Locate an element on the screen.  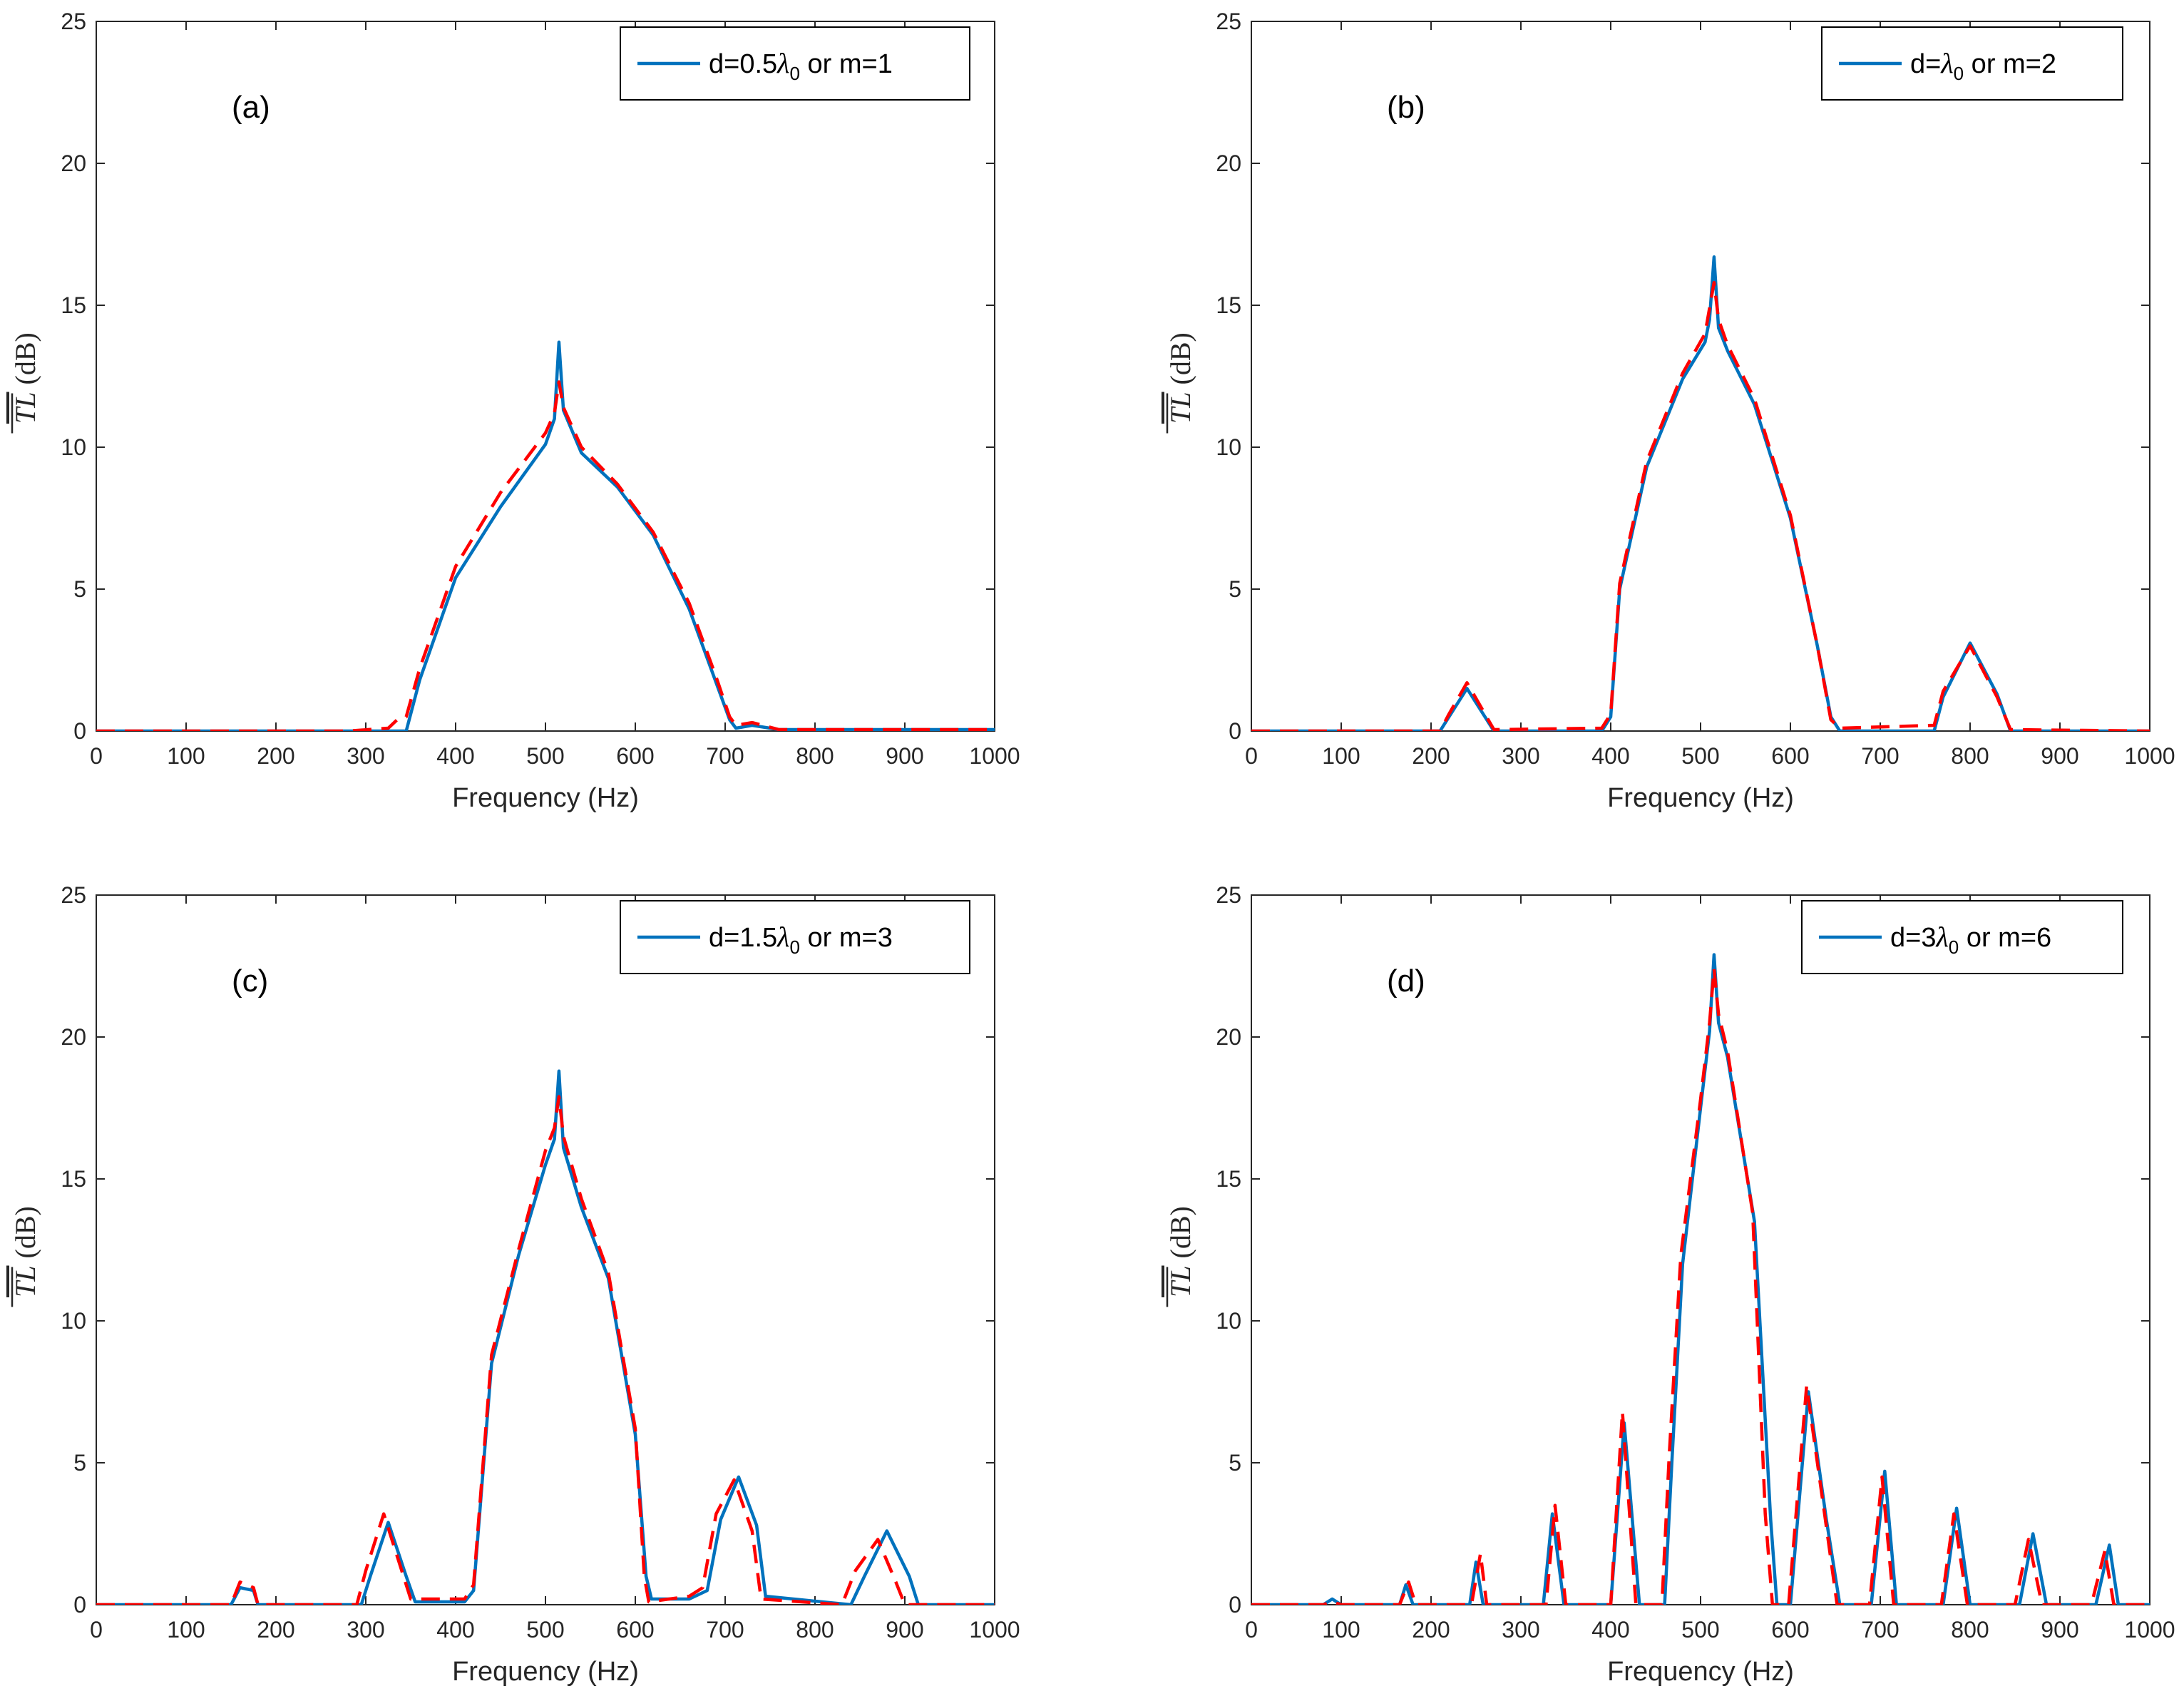
legend-suffix: or m=1 is located at coordinates (846, 64).